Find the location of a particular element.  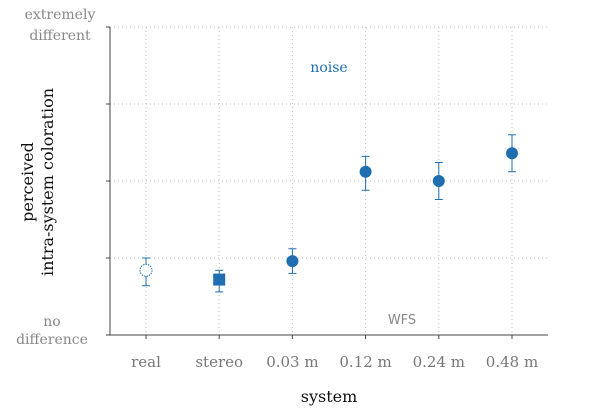

x-tick-label: 0.03 m is located at coordinates (292, 362).